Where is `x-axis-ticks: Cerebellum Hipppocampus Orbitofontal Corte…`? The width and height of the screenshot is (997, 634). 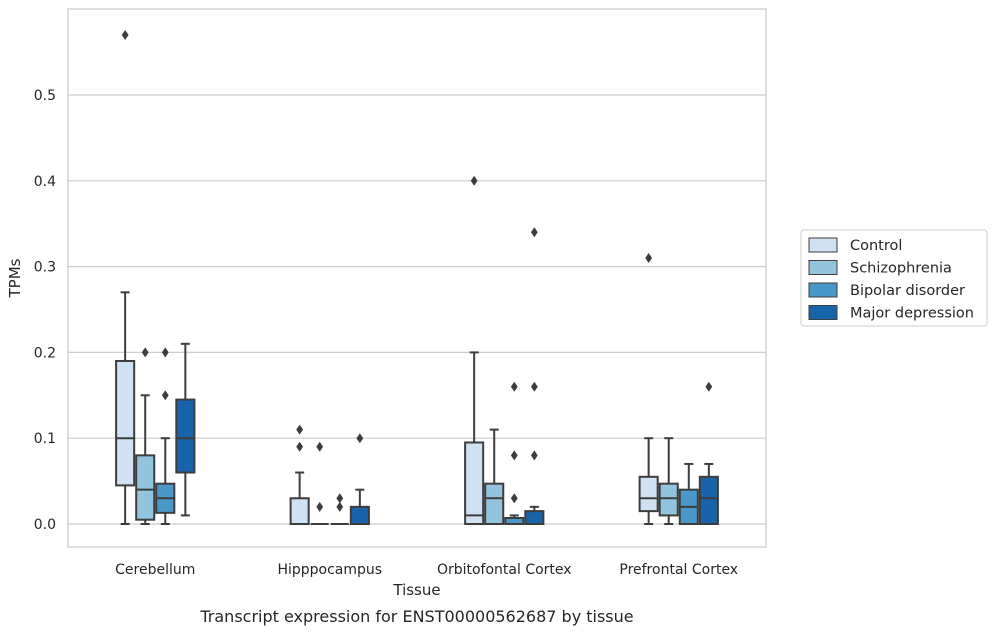 x-axis-ticks: Cerebellum Hipppocampus Orbitofontal Corte… is located at coordinates (426, 570).